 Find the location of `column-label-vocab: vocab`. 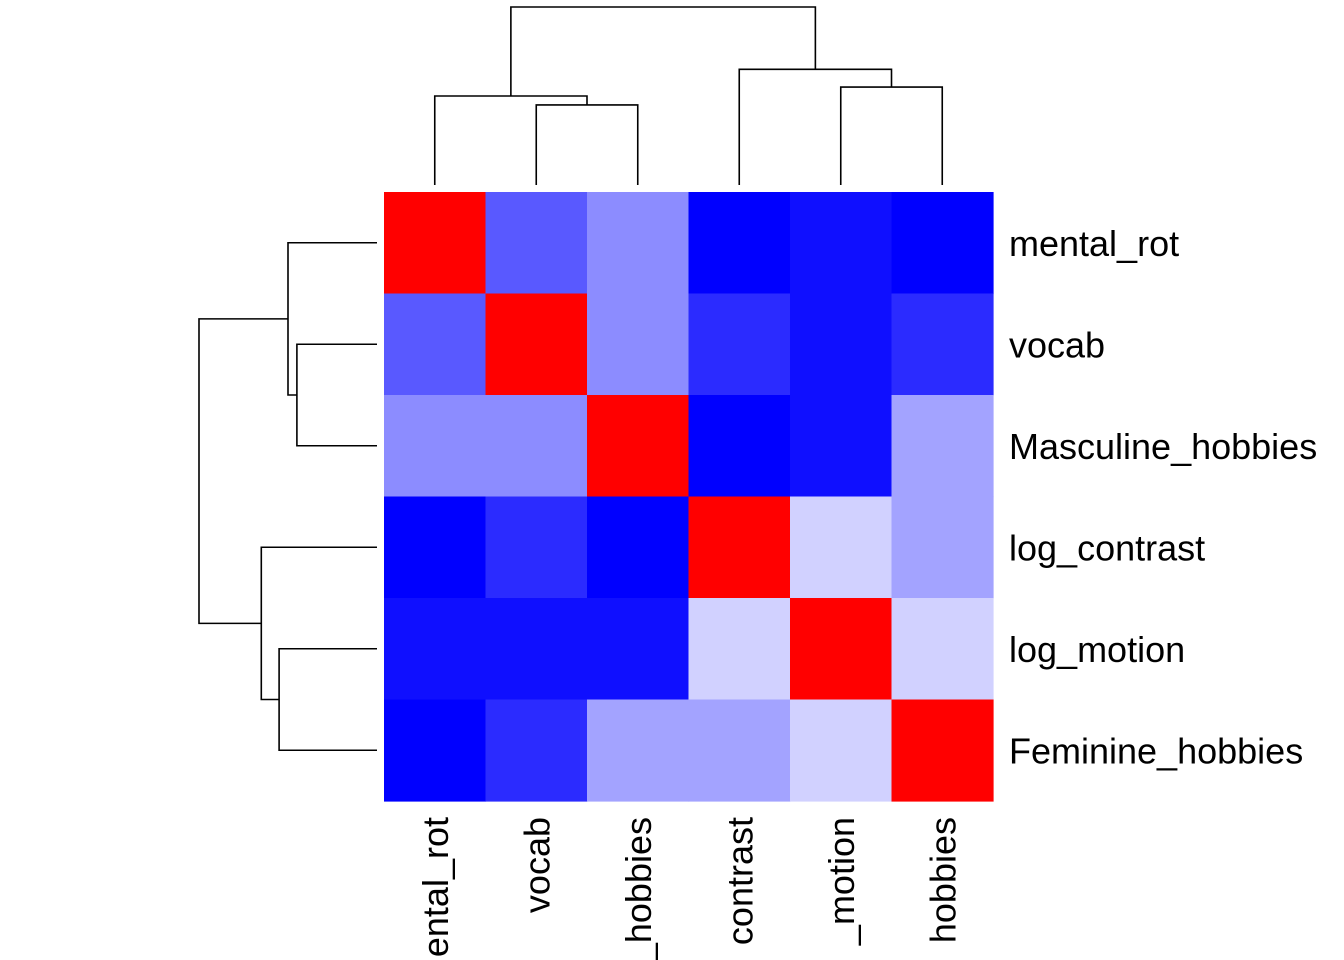

column-label-vocab: vocab is located at coordinates (536, 865).